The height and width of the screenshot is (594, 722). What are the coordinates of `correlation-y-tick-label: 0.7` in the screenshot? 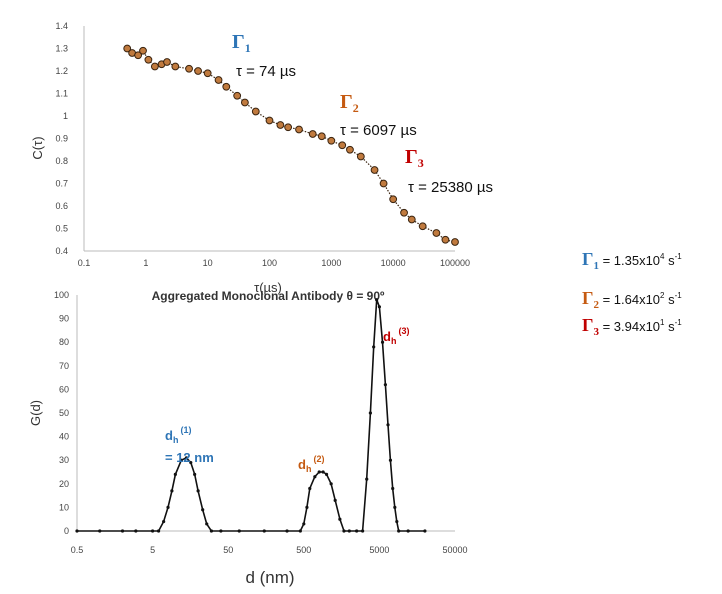 It's located at (61, 184).